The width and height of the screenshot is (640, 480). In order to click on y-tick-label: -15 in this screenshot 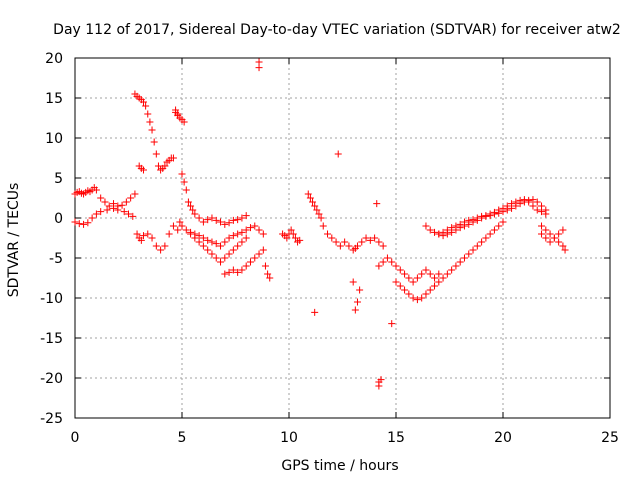, I will do `click(51, 339)`.